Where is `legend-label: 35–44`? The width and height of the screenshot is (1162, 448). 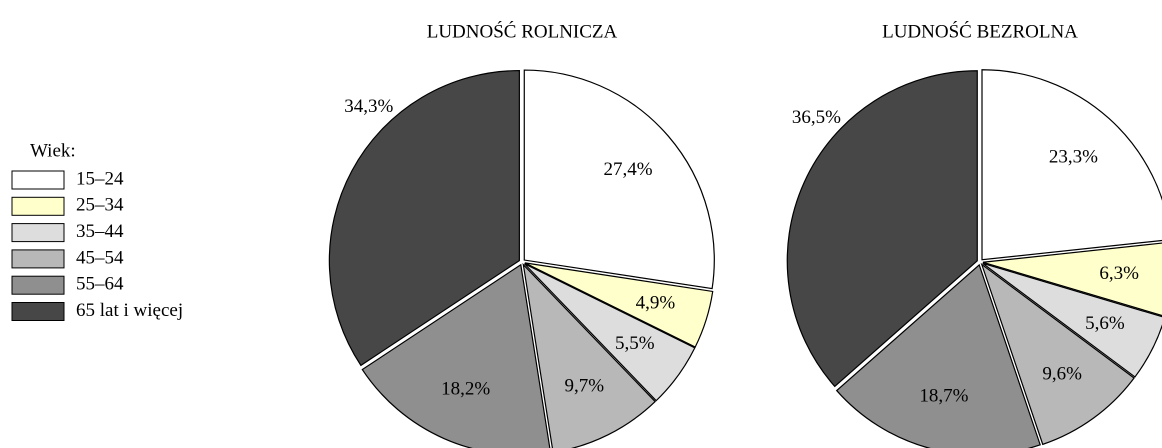
legend-label: 35–44 is located at coordinates (100, 231).